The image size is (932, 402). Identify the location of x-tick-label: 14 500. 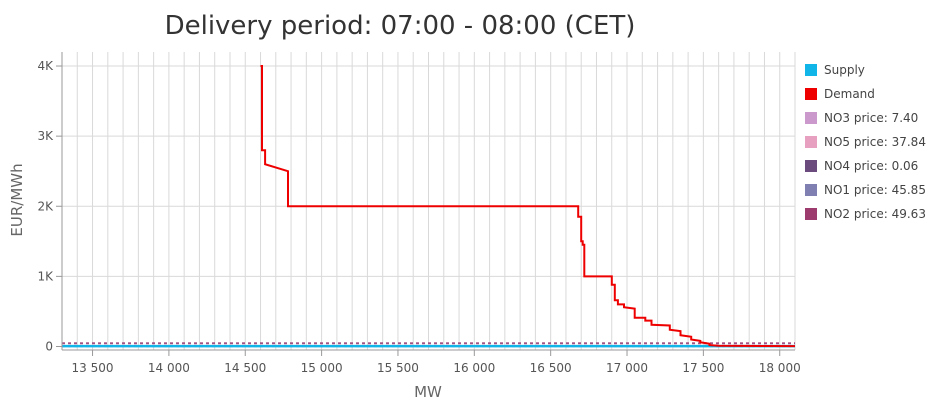
(245, 368).